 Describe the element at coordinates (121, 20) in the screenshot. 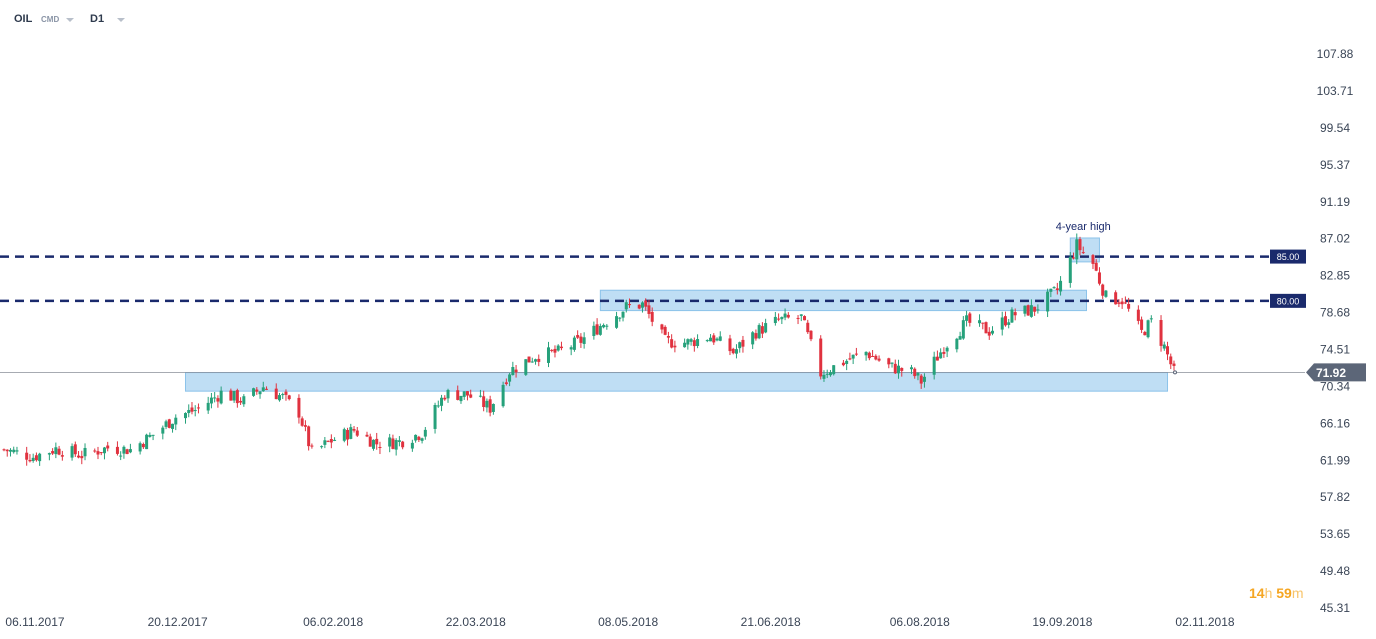

I see `interval-dropdown-chevron-icon` at that location.